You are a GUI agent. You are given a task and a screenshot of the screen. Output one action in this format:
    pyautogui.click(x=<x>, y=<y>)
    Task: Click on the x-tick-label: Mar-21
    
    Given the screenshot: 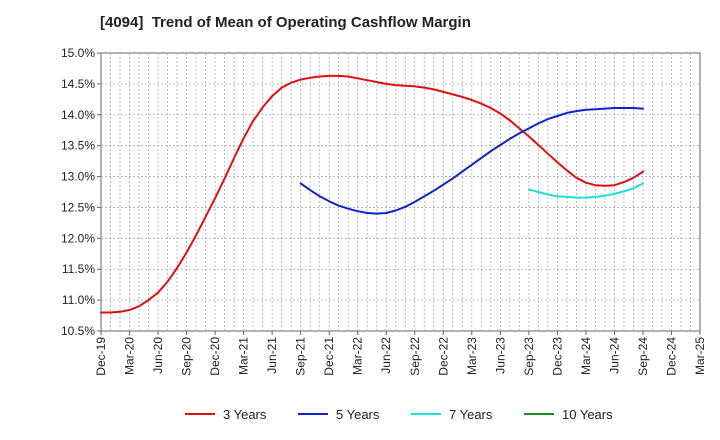 What is the action you would take?
    pyautogui.click(x=244, y=356)
    